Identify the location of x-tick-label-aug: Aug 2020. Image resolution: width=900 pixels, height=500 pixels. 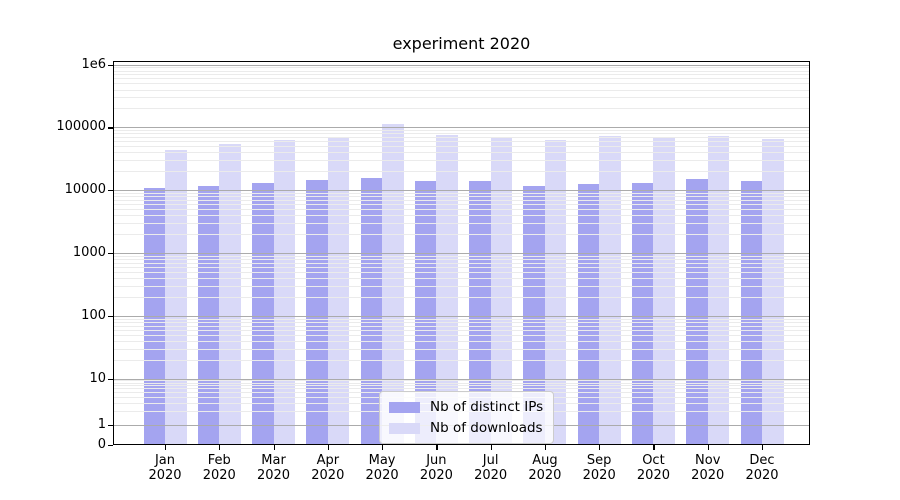
(545, 468).